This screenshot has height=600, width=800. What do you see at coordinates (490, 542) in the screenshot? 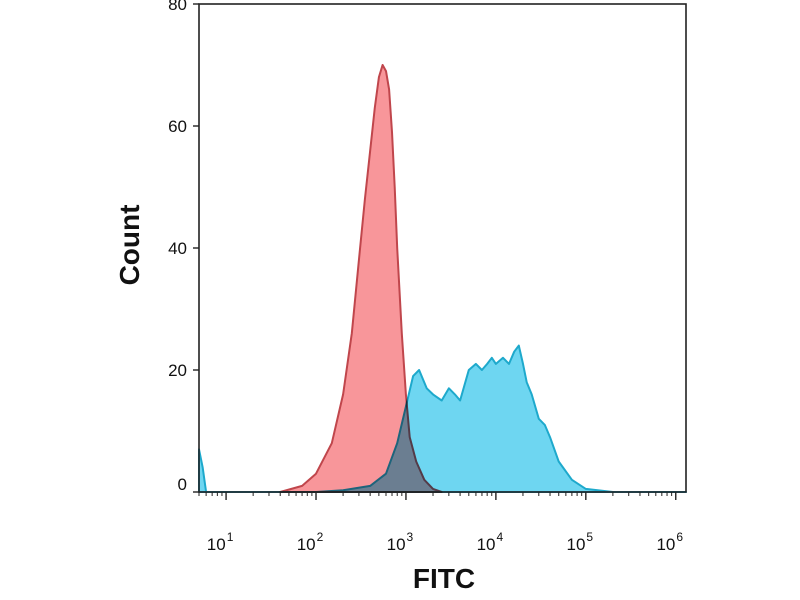
I see `x-tick-label: 10⁴` at bounding box center [490, 542].